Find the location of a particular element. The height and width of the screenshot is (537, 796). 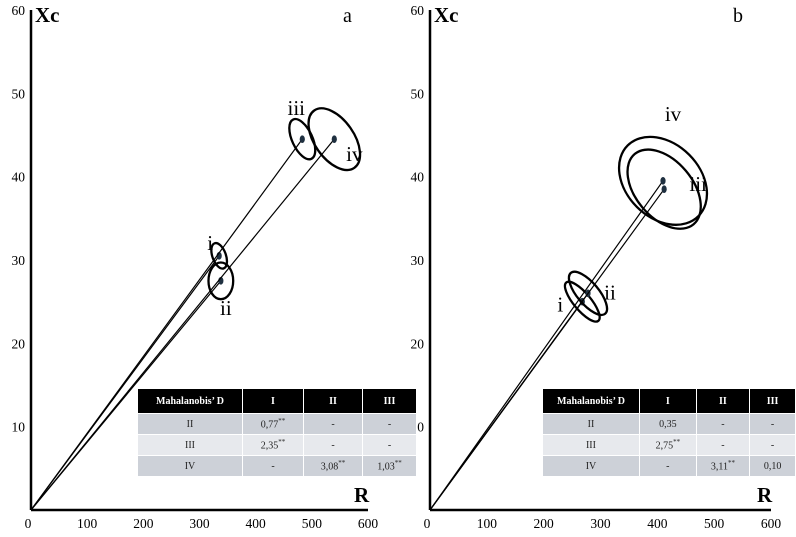

panel-letter: b is located at coordinates (738, 16).